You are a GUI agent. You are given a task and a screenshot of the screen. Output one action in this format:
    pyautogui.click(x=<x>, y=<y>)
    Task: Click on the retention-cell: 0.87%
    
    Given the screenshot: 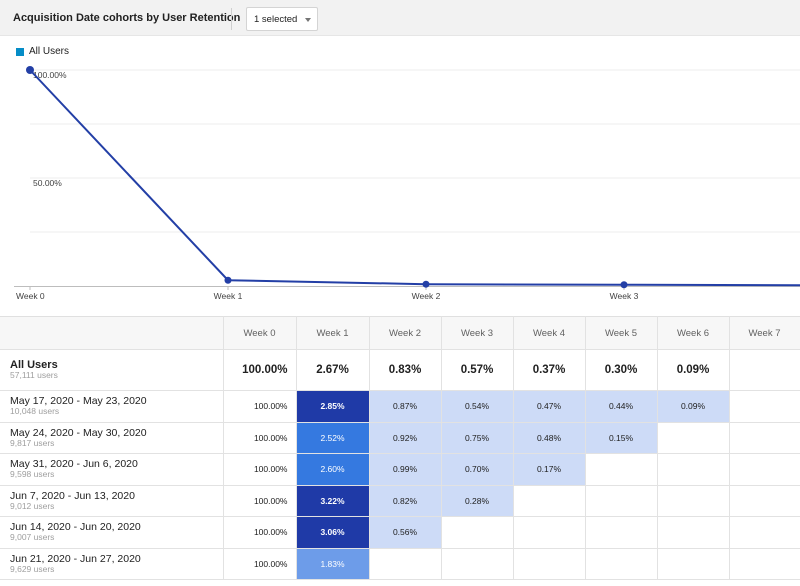 What is the action you would take?
    pyautogui.click(x=405, y=406)
    